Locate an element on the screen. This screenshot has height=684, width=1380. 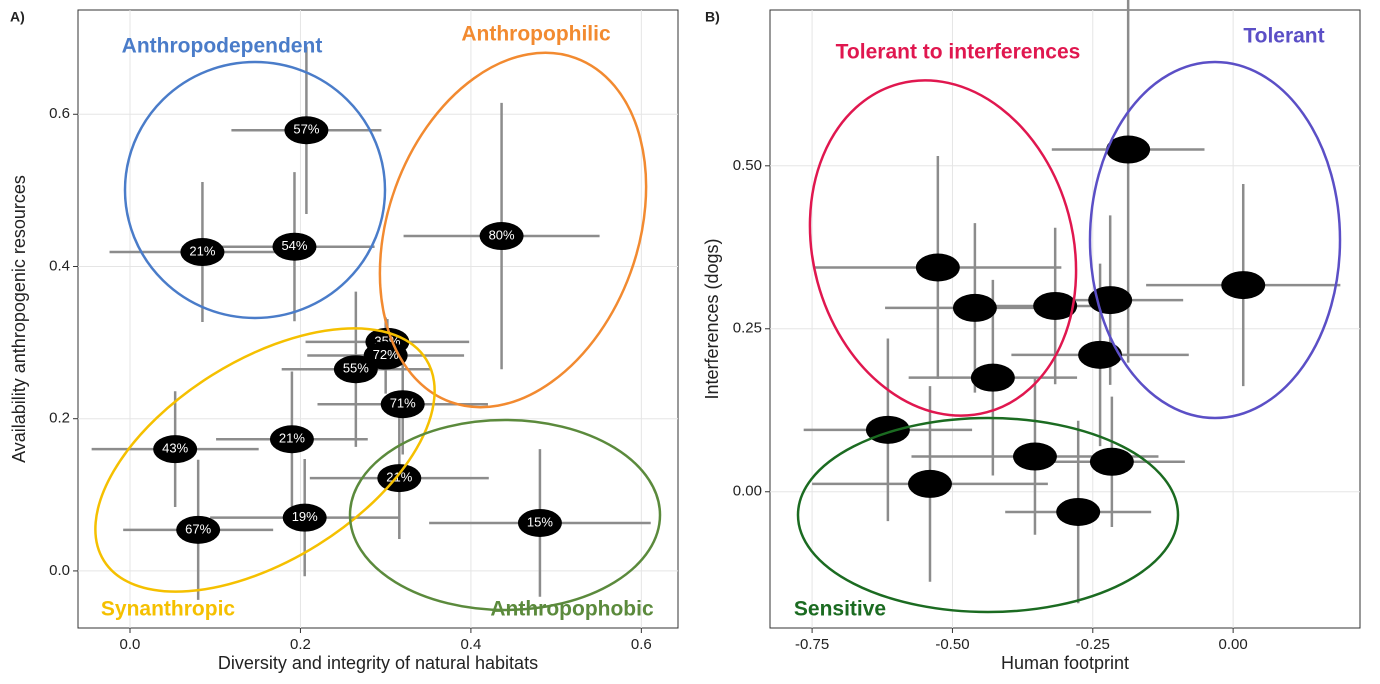
point-label: 43% is located at coordinates (175, 448).